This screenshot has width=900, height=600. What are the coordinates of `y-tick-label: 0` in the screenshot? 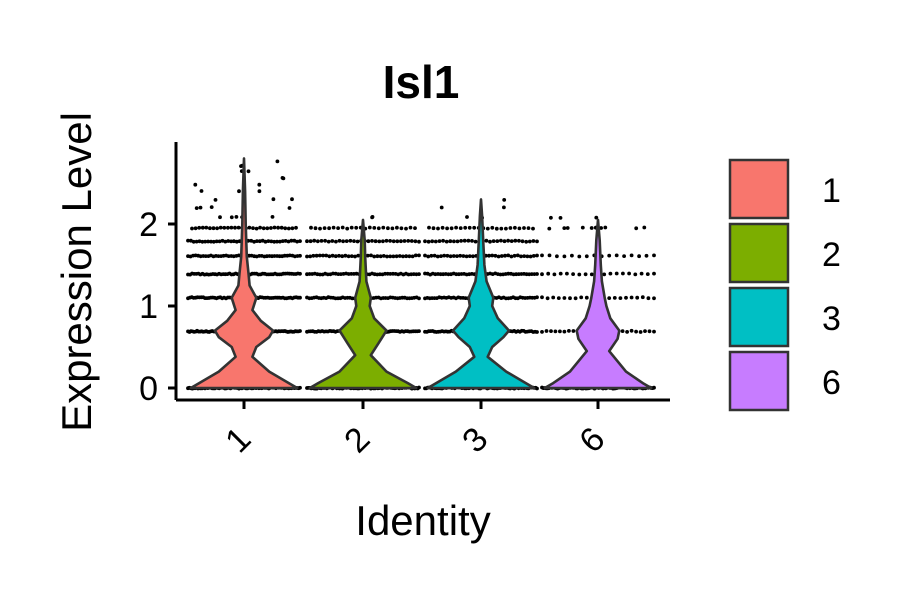 It's located at (148, 389).